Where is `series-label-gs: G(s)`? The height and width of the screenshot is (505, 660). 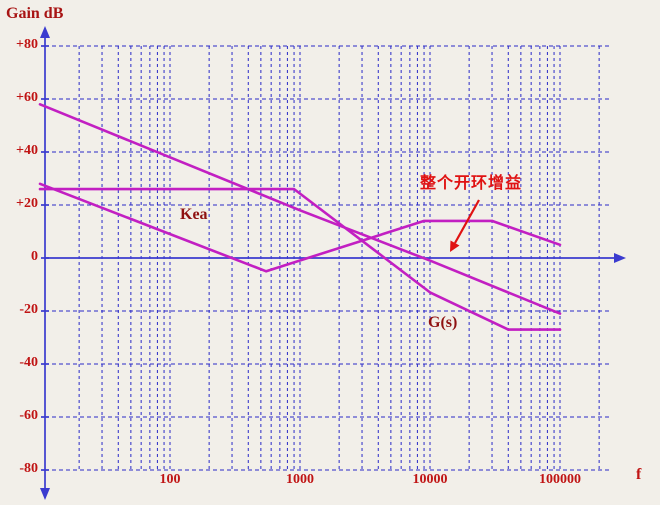
series-label-gs: G(s) is located at coordinates (443, 322).